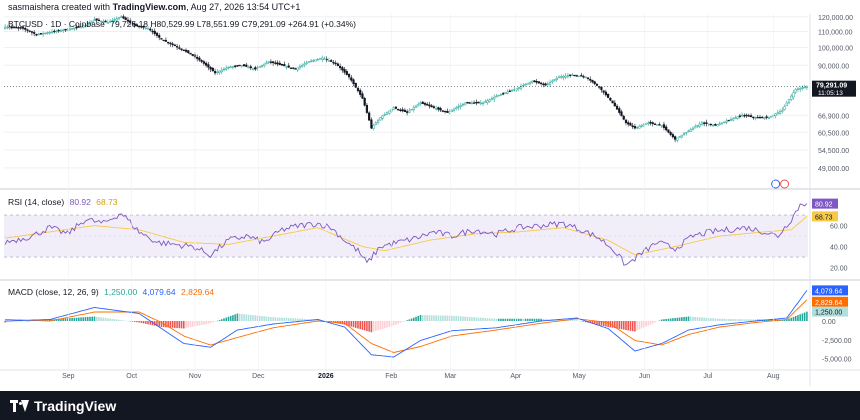  I want to click on rsi-legend: RSI (14, close) 80.92 68.73, so click(63, 202).